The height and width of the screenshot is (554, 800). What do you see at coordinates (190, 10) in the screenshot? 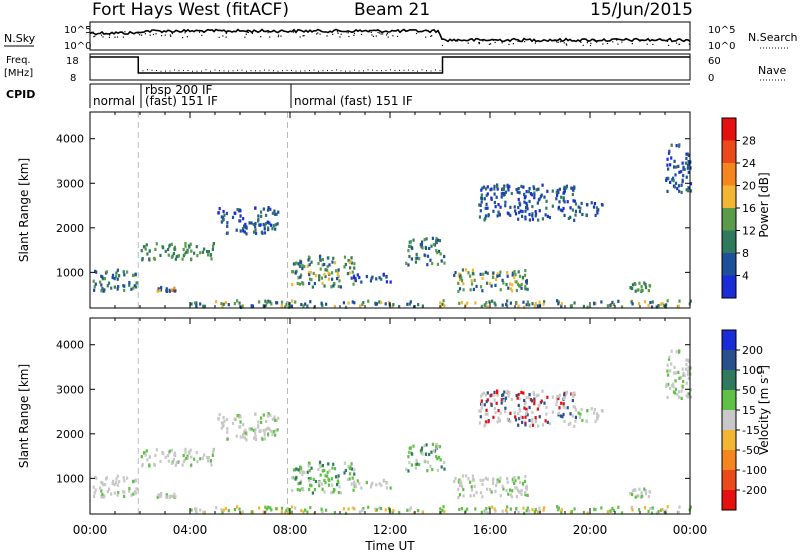
I see `station-title: Fort Hays West (fitACF)` at bounding box center [190, 10].